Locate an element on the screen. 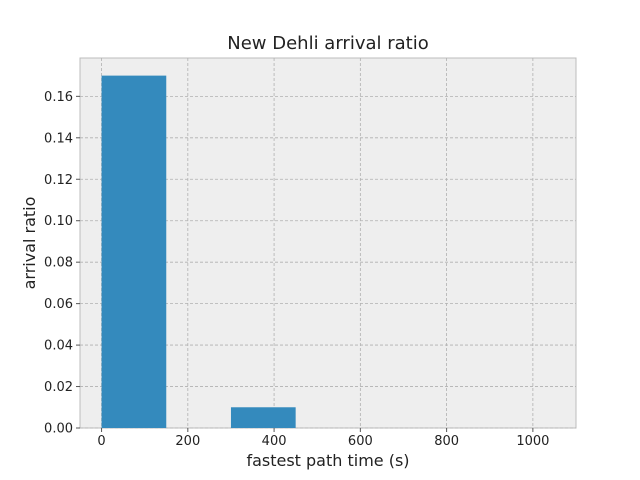 This screenshot has height=480, width=640. x-tick-label: 200 is located at coordinates (187, 441).